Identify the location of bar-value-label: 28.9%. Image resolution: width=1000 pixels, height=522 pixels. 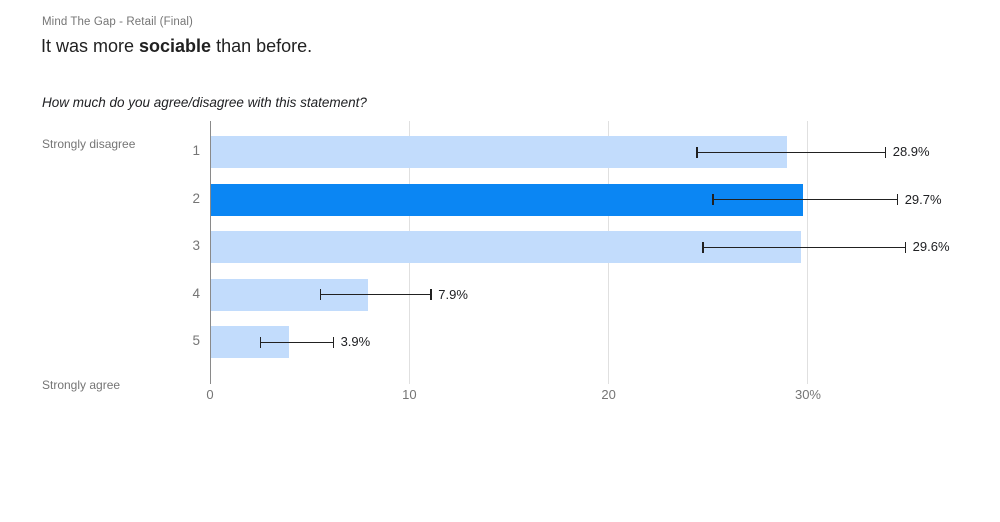
(911, 151).